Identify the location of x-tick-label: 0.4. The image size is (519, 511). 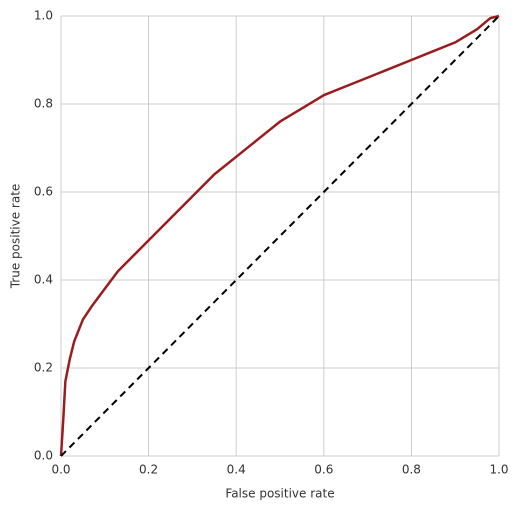
(236, 470).